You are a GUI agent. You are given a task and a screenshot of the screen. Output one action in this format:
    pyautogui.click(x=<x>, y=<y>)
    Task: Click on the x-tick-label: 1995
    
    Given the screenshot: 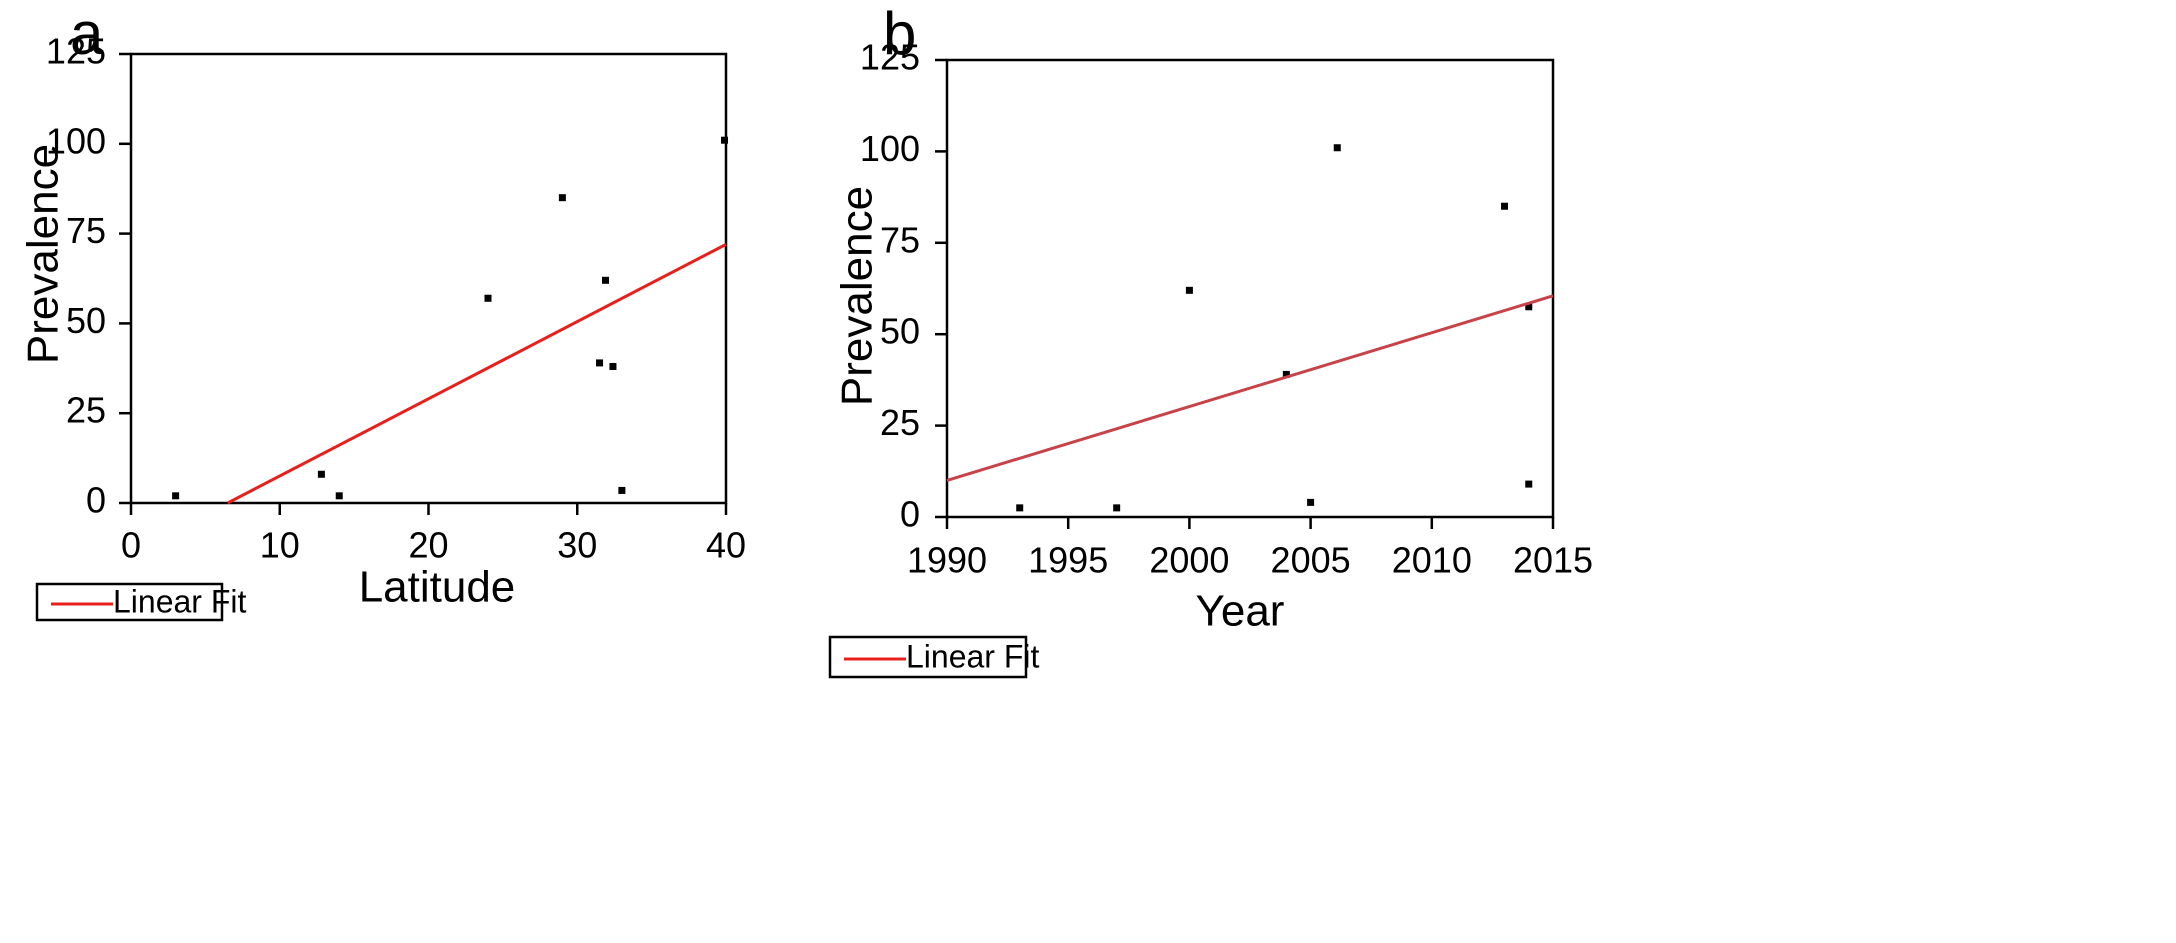 What is the action you would take?
    pyautogui.click(x=1068, y=560)
    